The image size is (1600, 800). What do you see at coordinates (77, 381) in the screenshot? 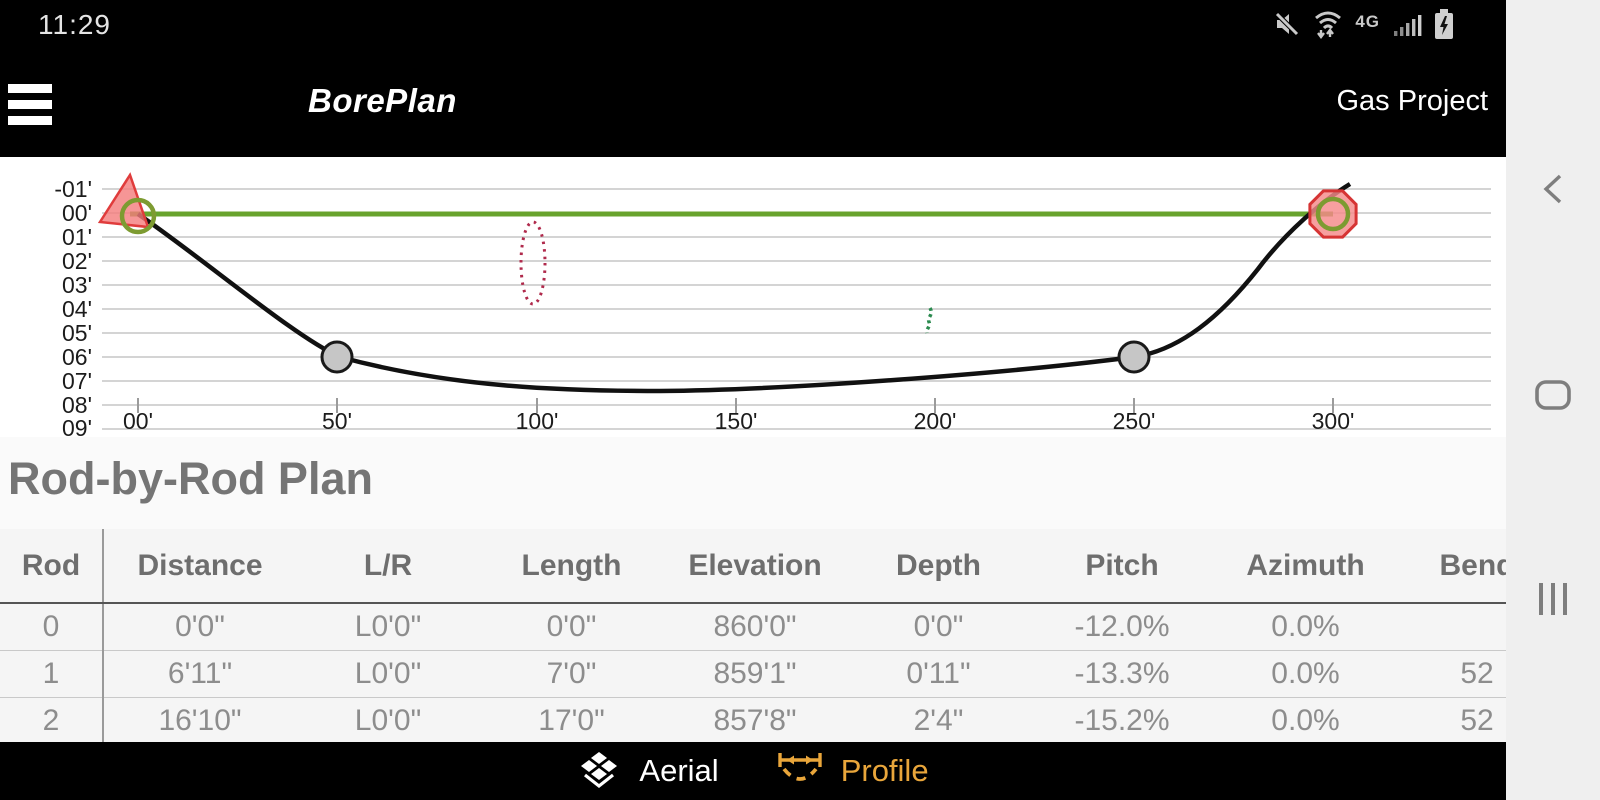
I see `svg-text: 07'` at bounding box center [77, 381].